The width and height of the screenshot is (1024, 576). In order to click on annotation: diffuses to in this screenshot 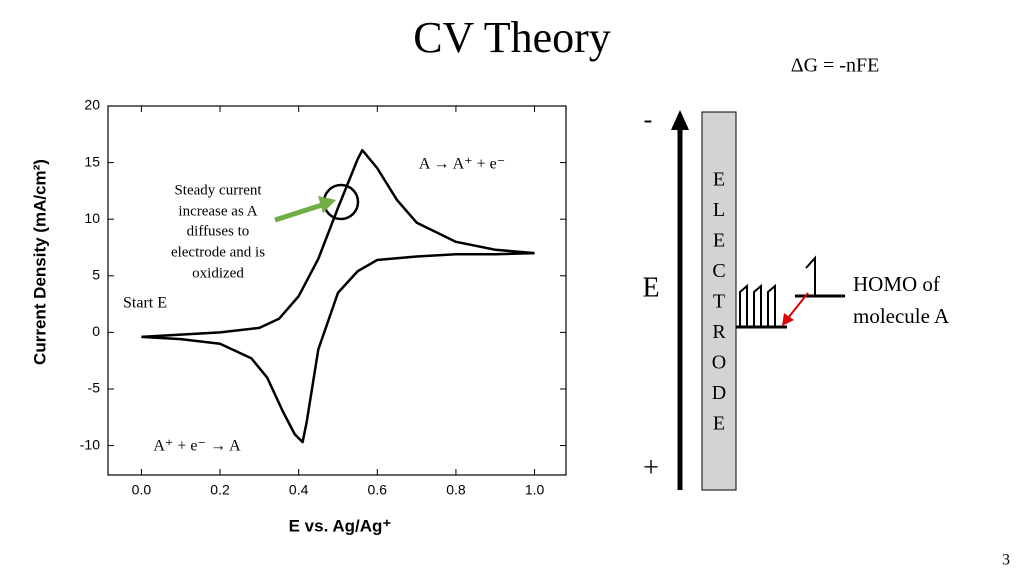, I will do `click(218, 231)`.